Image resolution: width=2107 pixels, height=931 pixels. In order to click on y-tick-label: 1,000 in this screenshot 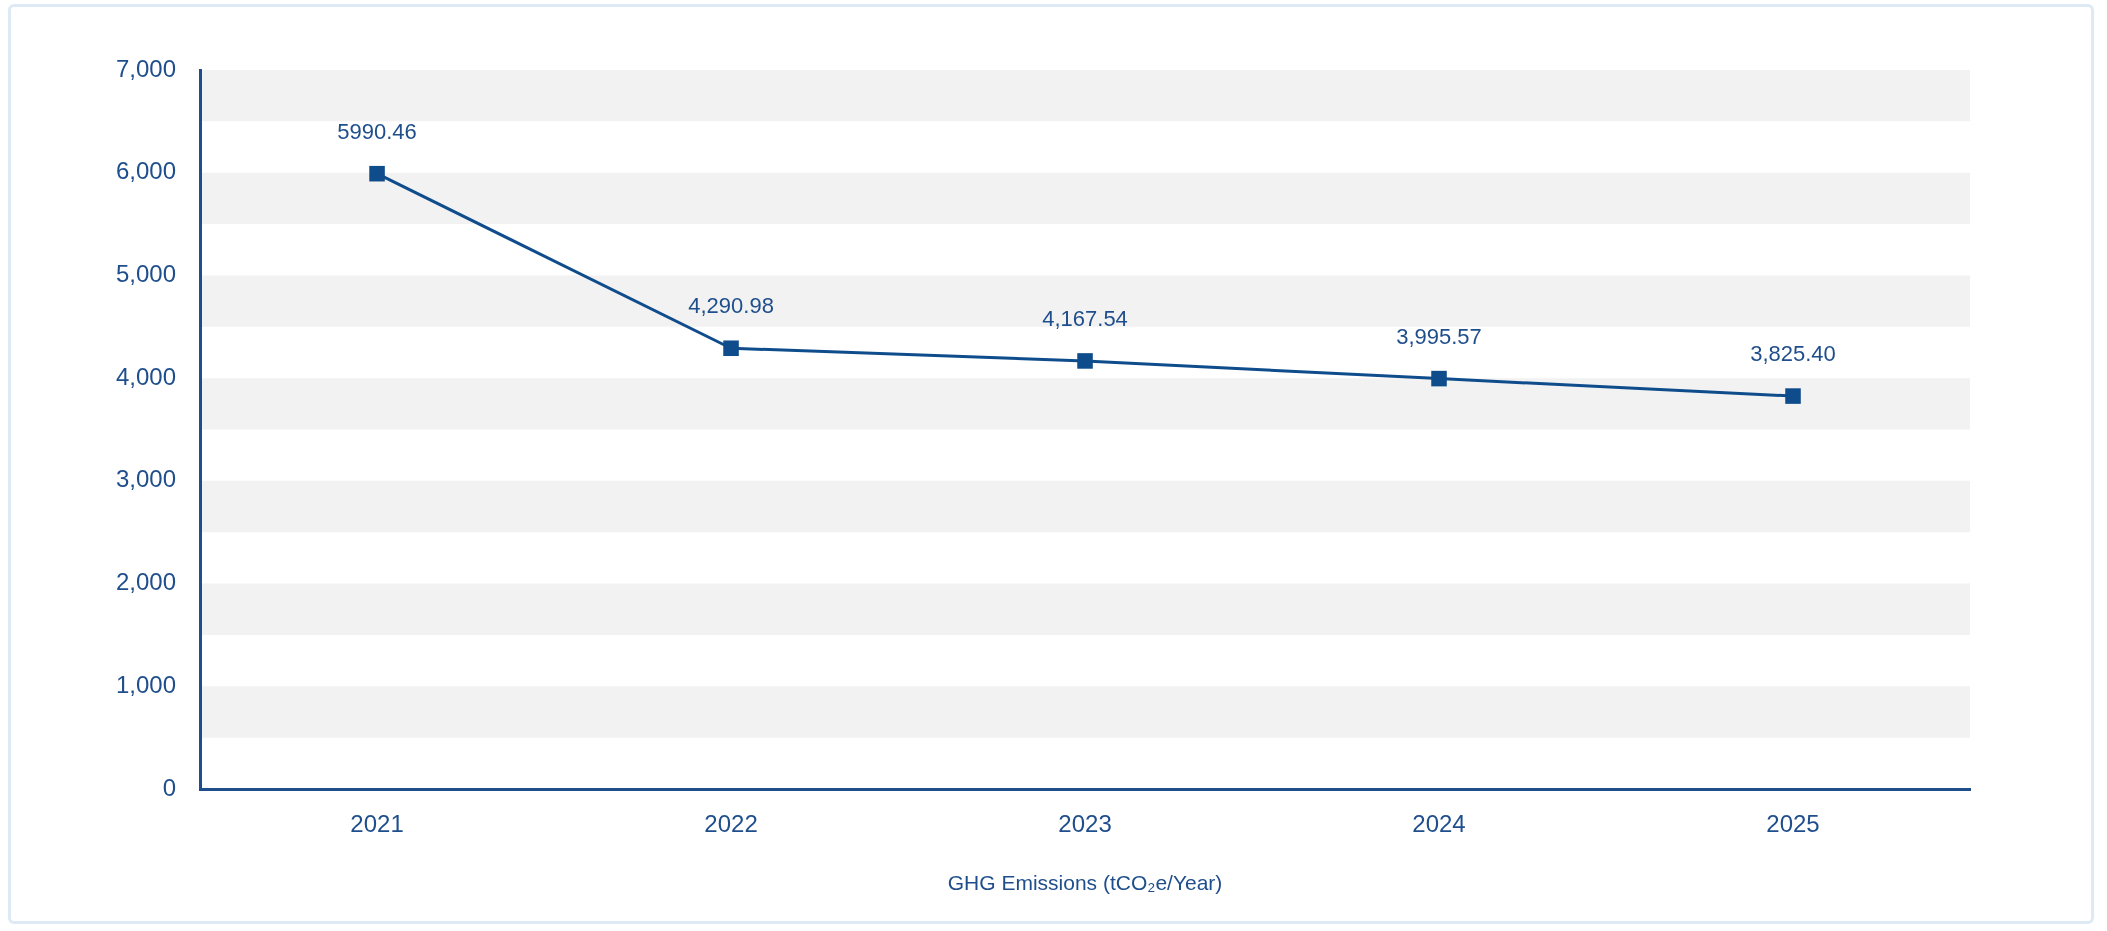, I will do `click(146, 684)`.